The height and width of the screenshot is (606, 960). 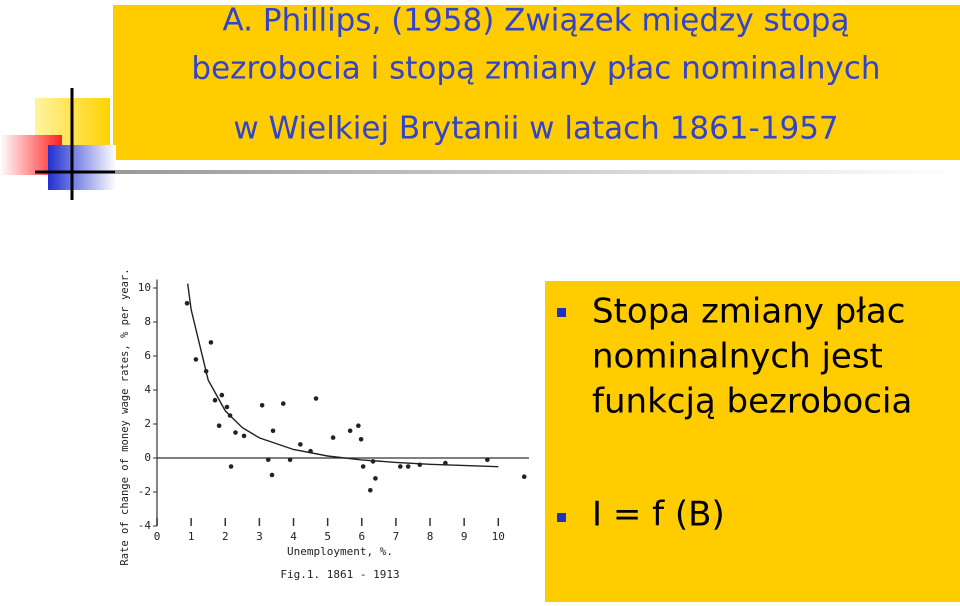 What do you see at coordinates (752, 402) in the screenshot?
I see `bullet-text: funkcją bezrobocia` at bounding box center [752, 402].